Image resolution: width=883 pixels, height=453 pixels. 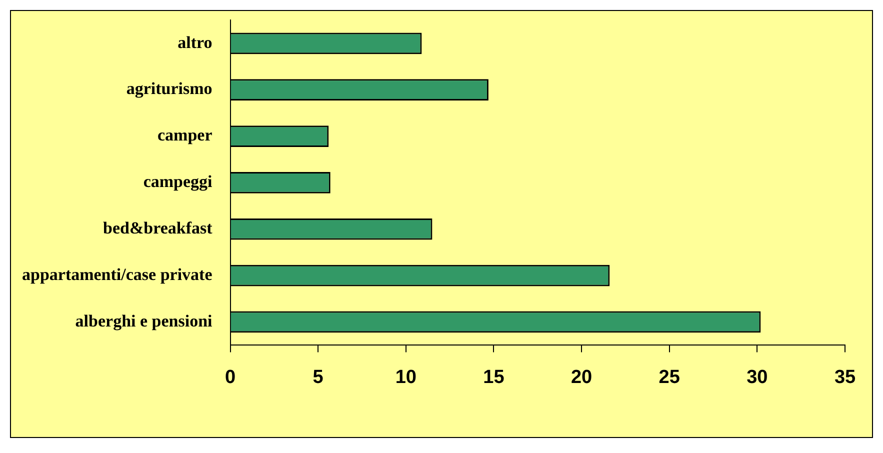 I want to click on x-tick-label: 20, so click(x=581, y=377).